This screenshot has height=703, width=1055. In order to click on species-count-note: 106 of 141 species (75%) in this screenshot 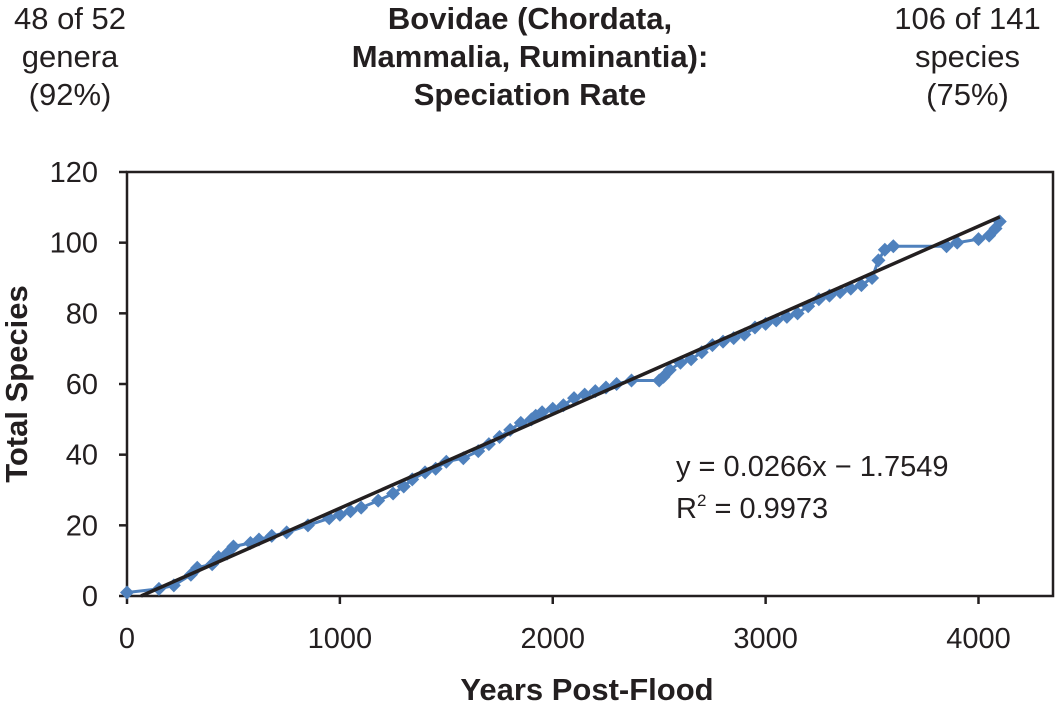, I will do `click(967, 57)`.